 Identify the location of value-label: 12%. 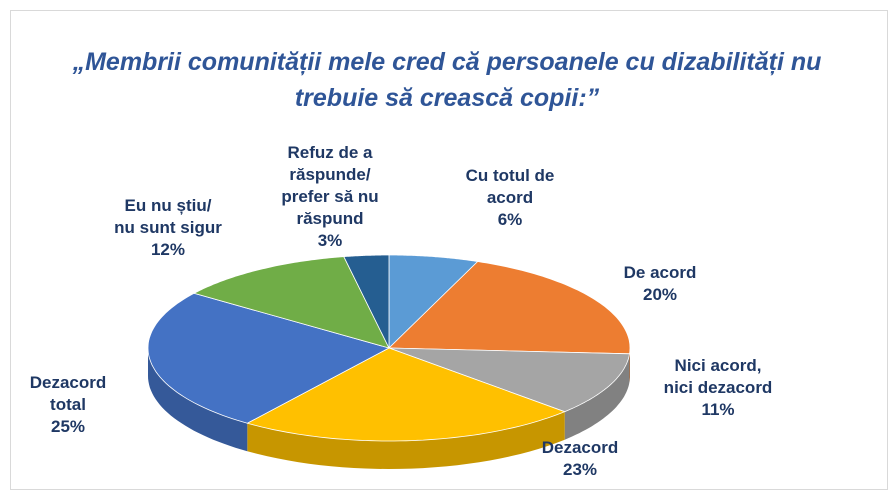
(168, 249).